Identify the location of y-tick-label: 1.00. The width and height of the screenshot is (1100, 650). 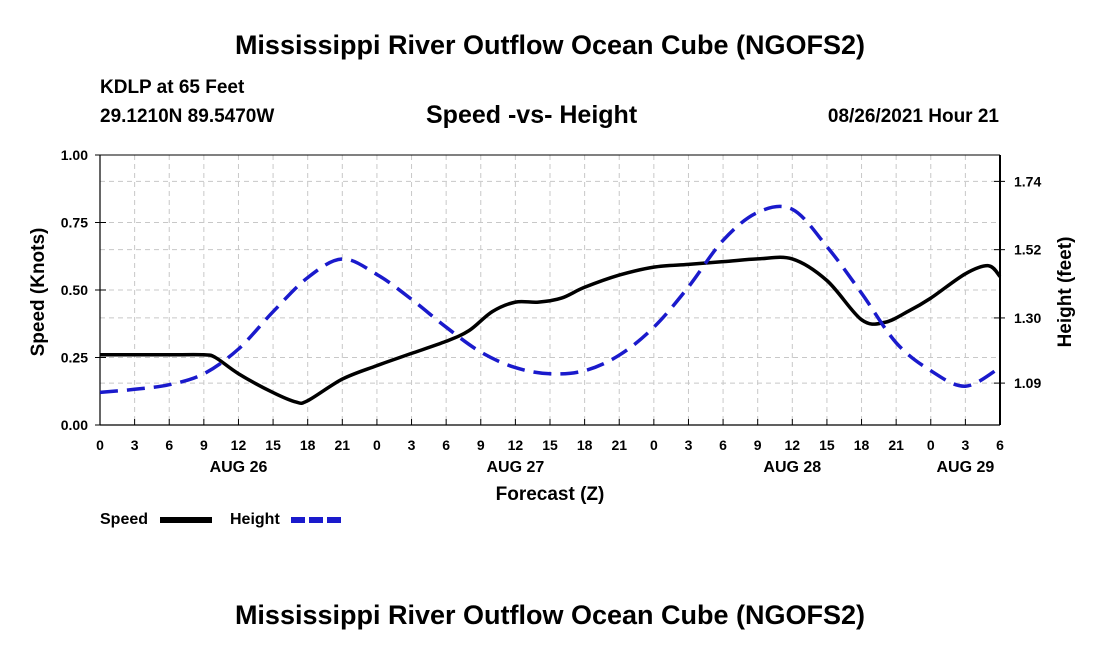
(74, 155).